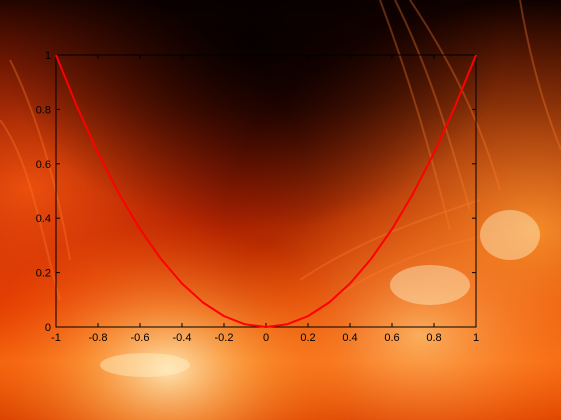  Describe the element at coordinates (307, 338) in the screenshot. I see `x-tick-label: 0.2` at that location.